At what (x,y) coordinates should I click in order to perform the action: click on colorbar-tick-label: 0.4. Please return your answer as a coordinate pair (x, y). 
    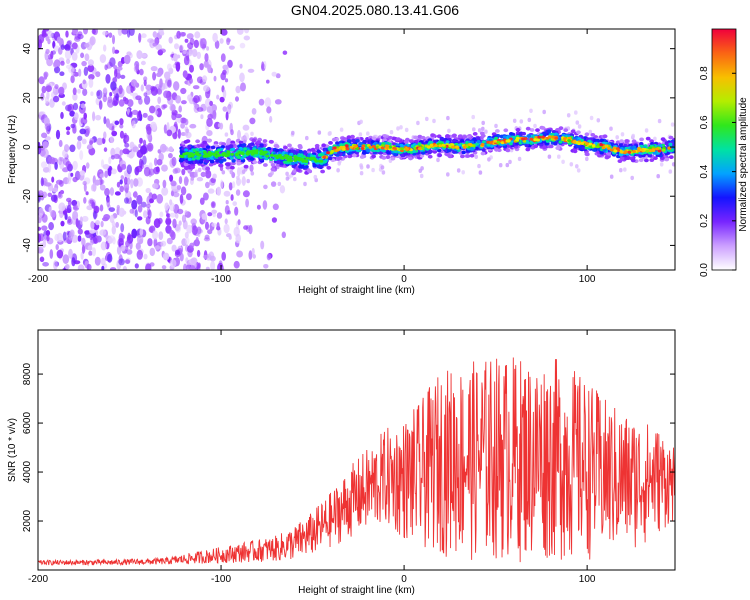
    Looking at the image, I should click on (704, 171).